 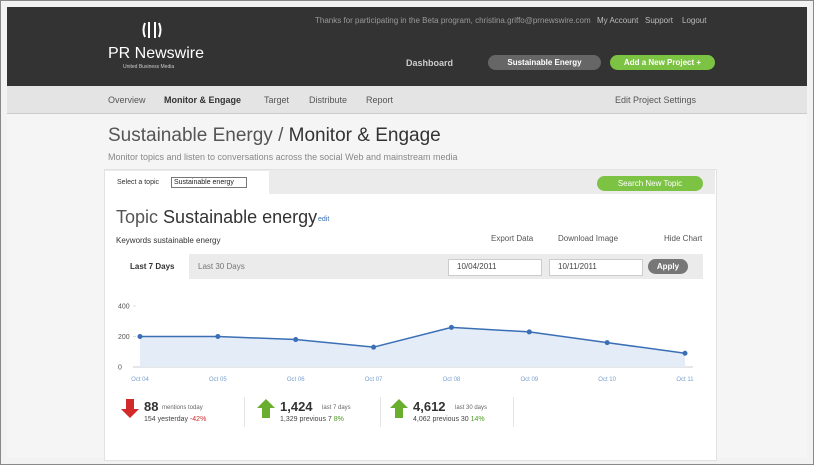 What do you see at coordinates (596, 267) in the screenshot?
I see `date-to: 10/11/2011` at bounding box center [596, 267].